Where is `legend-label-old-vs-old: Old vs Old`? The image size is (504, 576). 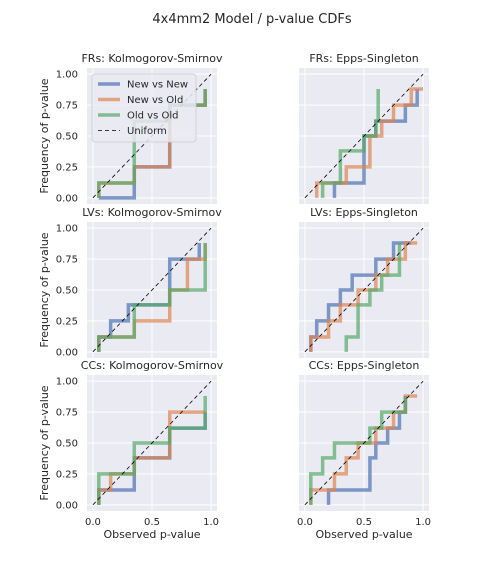 legend-label-old-vs-old: Old vs Old is located at coordinates (152, 116).